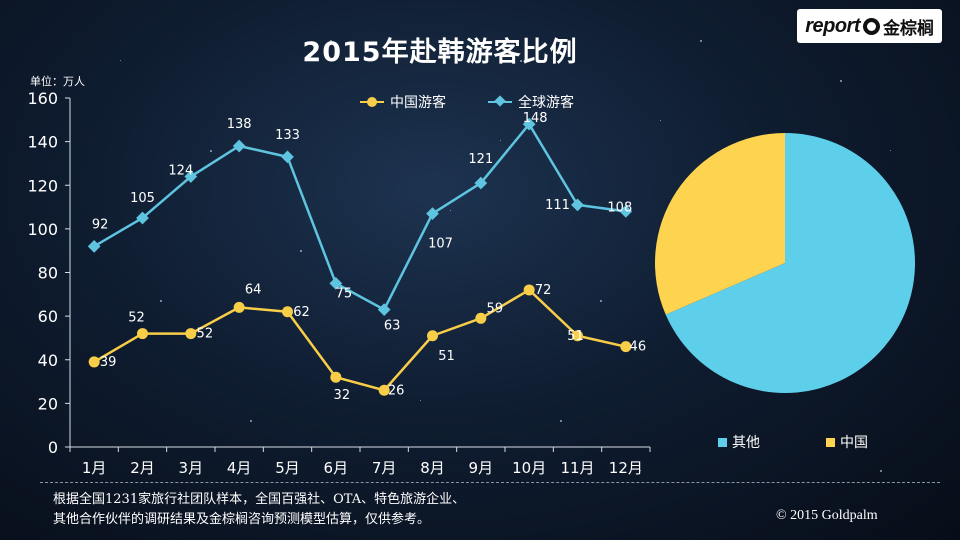 This screenshot has height=540, width=960. I want to click on unit-label: 单位：万人, so click(57, 81).